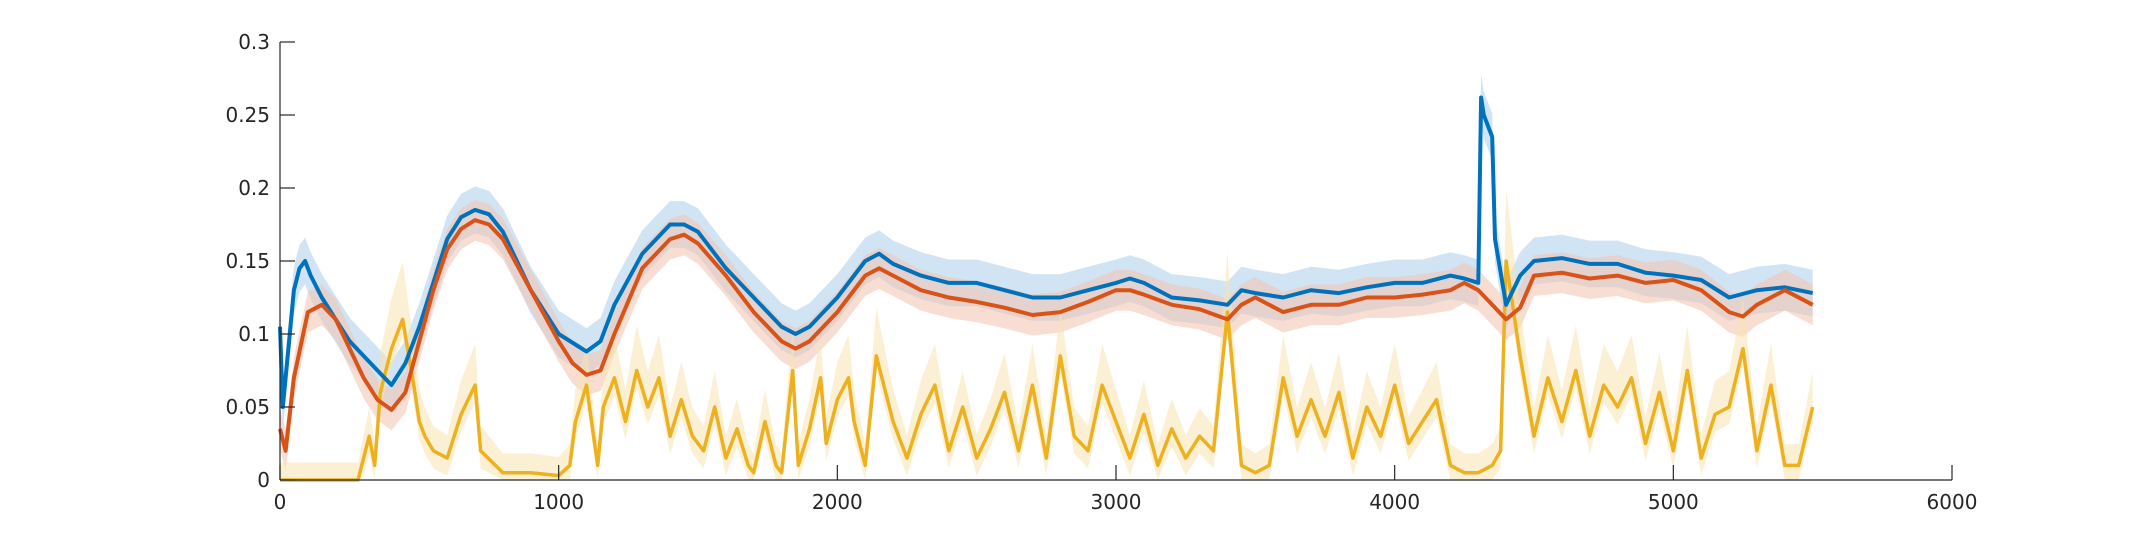 This screenshot has height=538, width=2133. Describe the element at coordinates (247, 407) in the screenshot. I see `y-tick-label: 0.05` at that location.